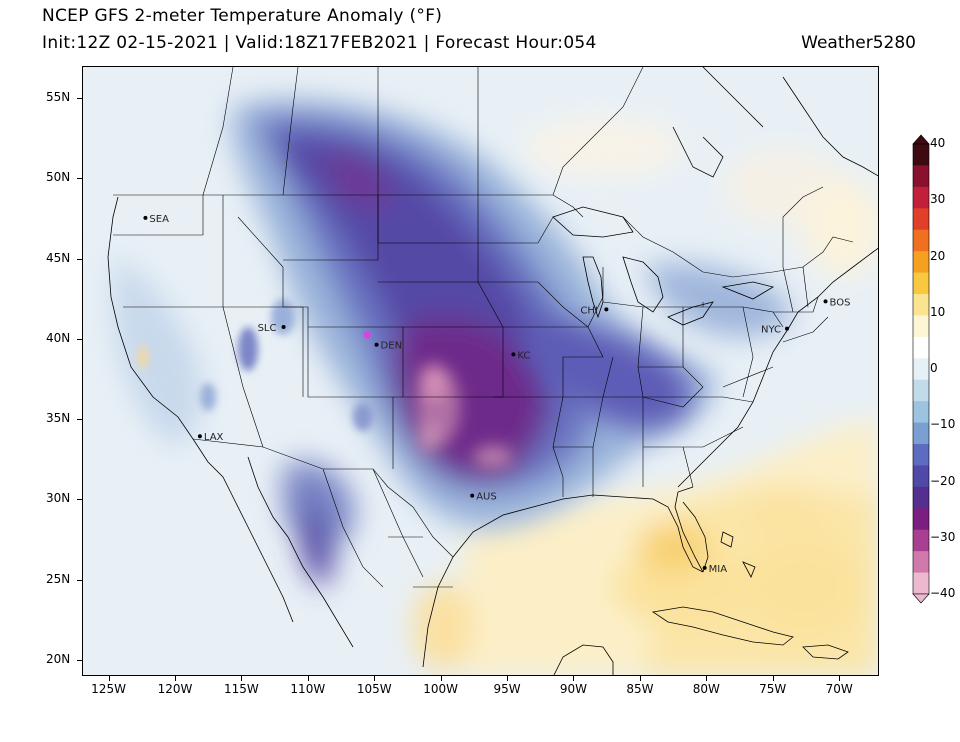 The width and height of the screenshot is (960, 742). I want to click on lon-tick-label: 110W, so click(308, 689).